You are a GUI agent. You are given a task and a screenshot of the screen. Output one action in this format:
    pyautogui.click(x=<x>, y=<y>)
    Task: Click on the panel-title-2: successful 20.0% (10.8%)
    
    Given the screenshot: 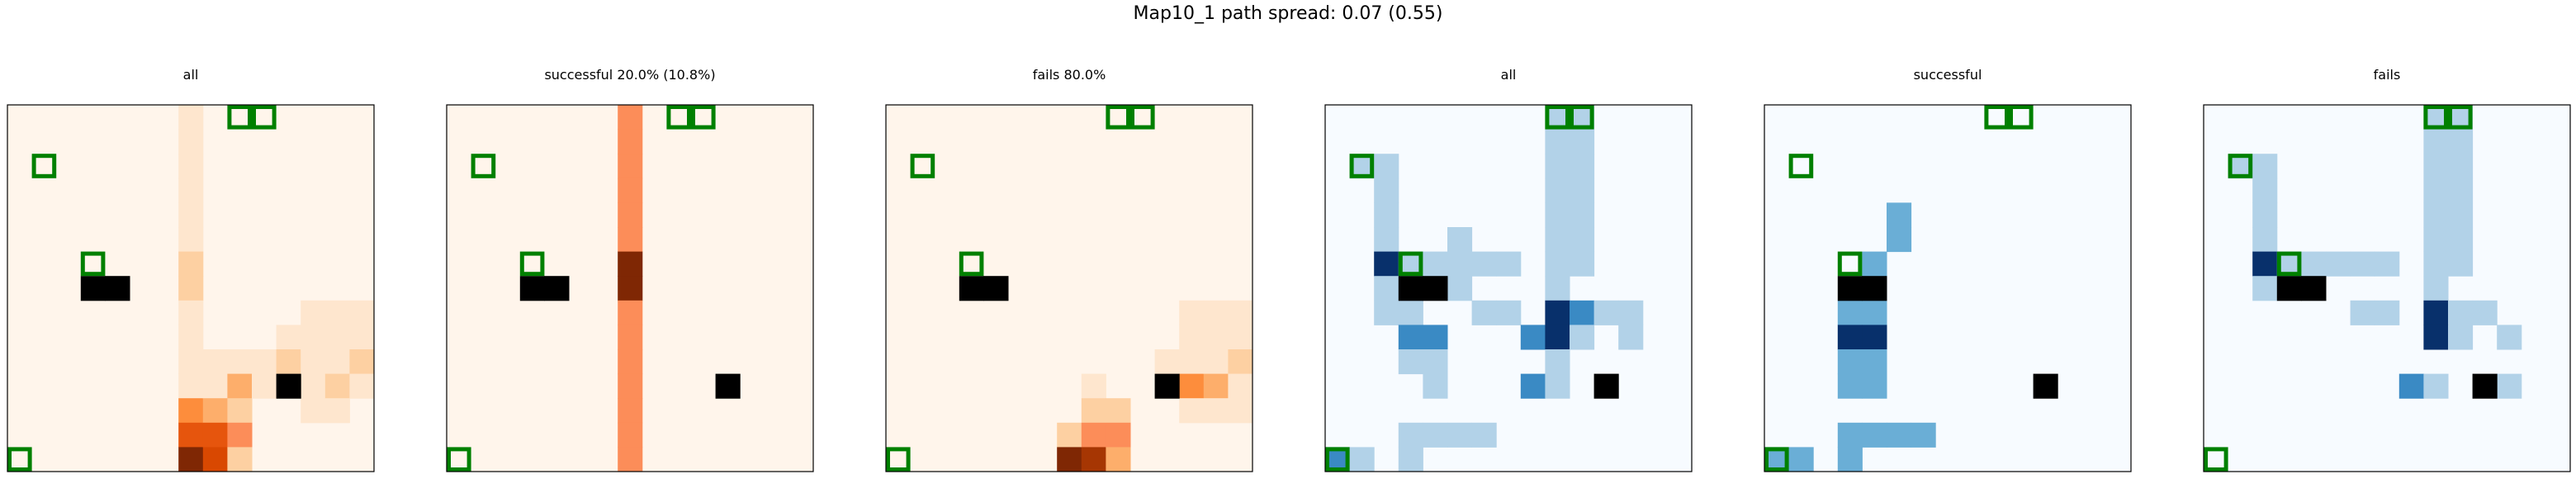 What is the action you would take?
    pyautogui.click(x=630, y=75)
    